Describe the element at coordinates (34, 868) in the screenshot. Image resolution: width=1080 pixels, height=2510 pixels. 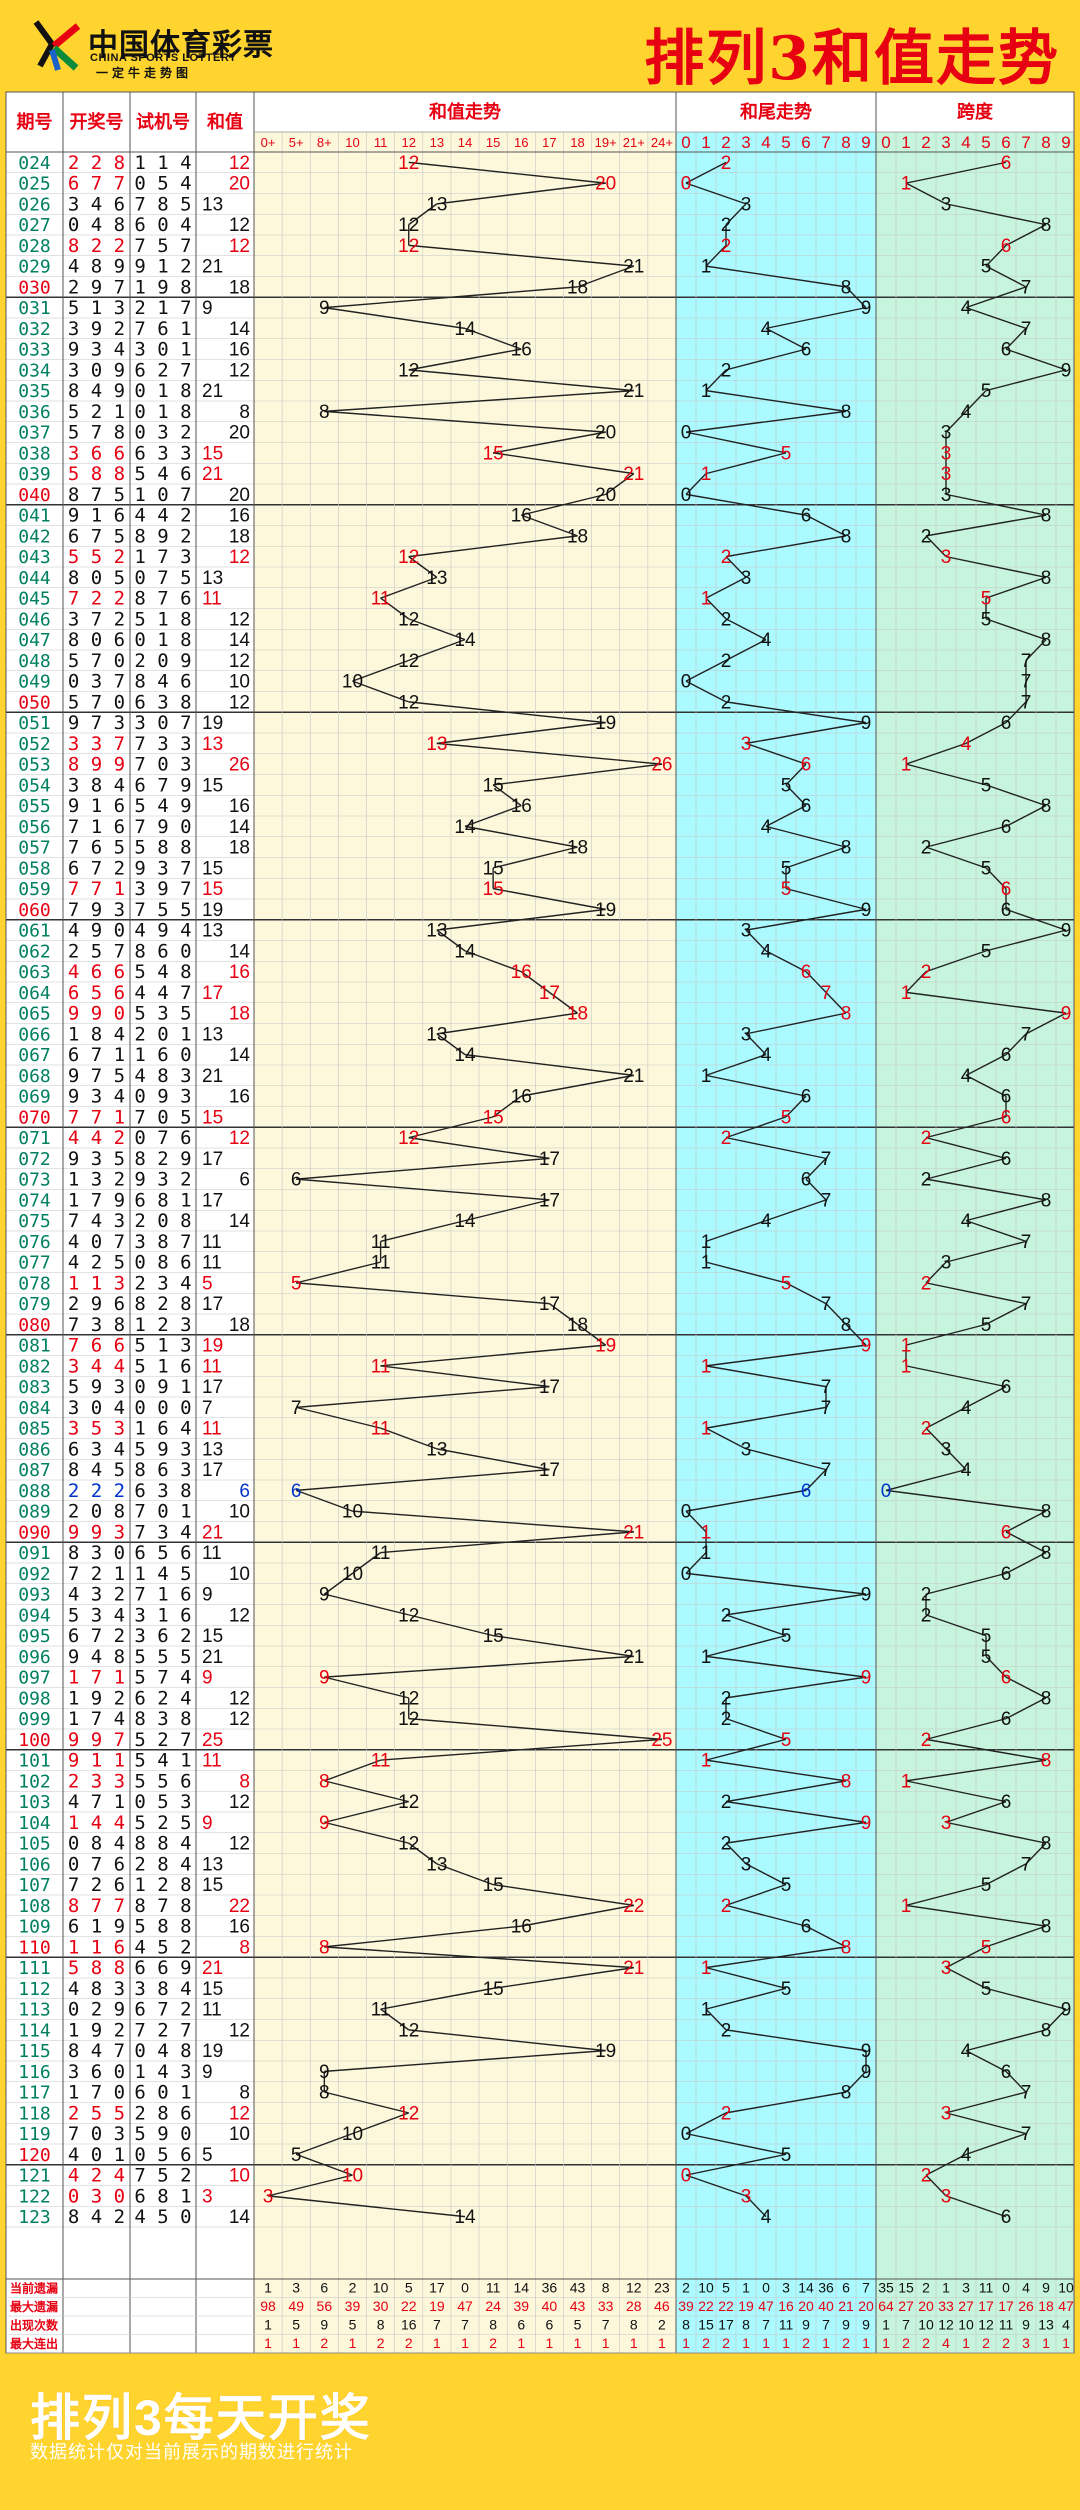
I see `period-cell: 058` at that location.